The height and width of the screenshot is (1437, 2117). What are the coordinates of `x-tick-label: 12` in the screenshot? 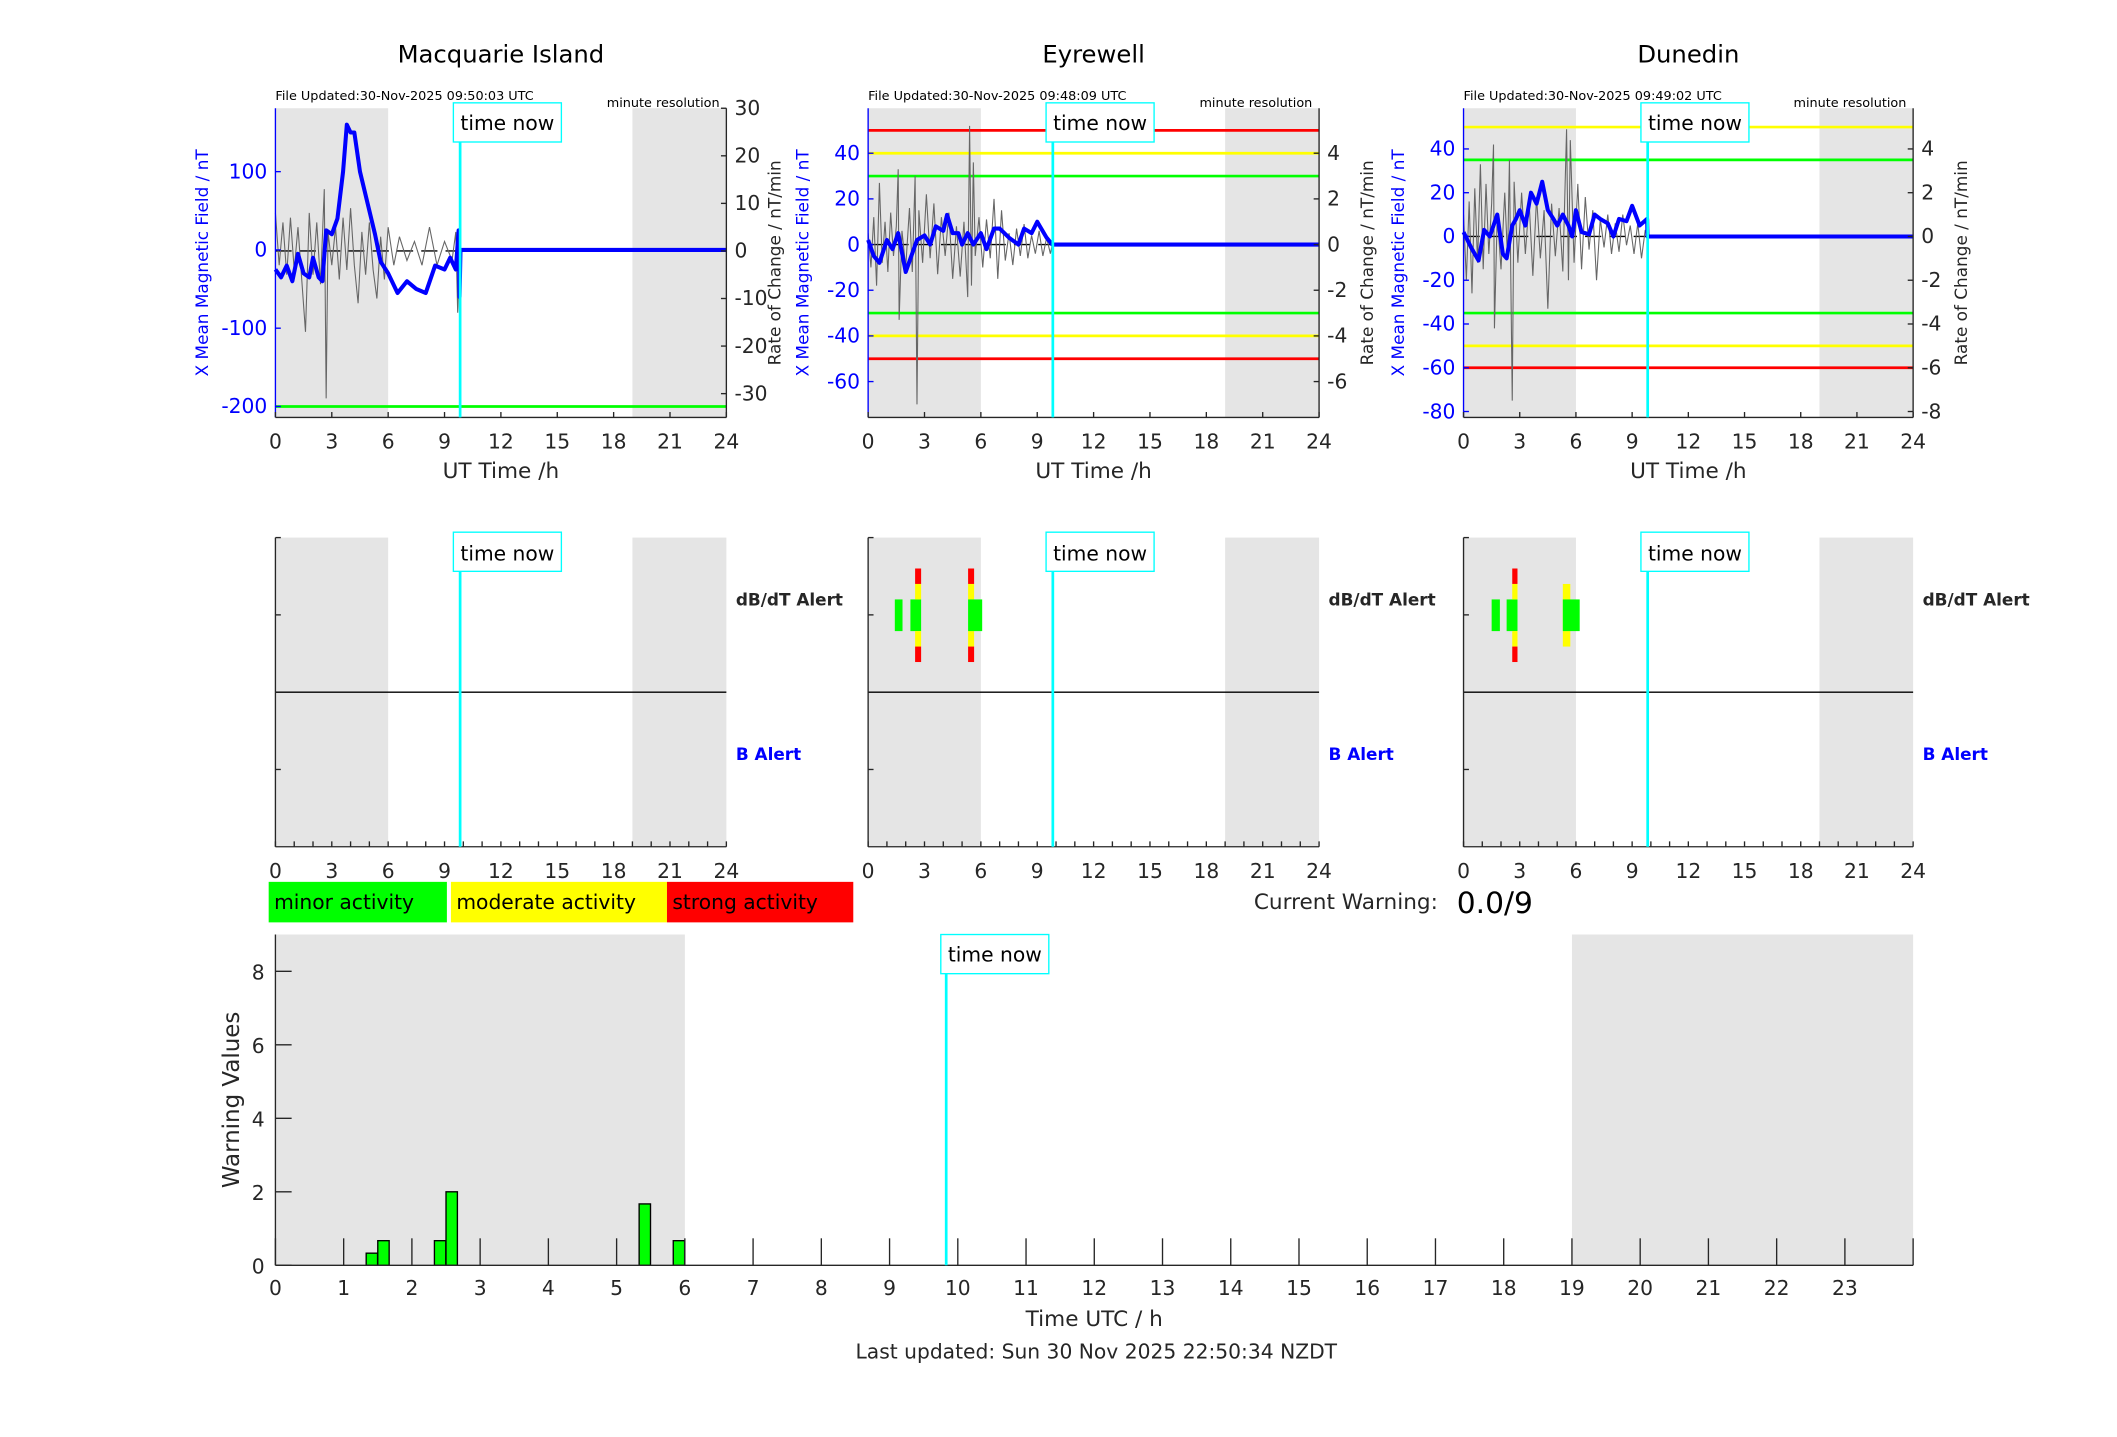 It's located at (501, 441).